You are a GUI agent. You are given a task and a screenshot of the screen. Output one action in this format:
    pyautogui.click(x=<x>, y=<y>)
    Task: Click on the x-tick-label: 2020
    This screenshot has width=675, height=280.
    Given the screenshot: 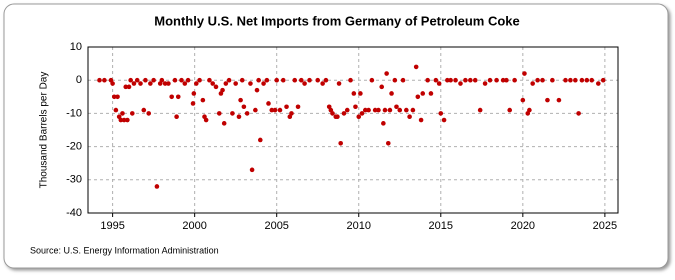 What is the action you would take?
    pyautogui.click(x=523, y=226)
    